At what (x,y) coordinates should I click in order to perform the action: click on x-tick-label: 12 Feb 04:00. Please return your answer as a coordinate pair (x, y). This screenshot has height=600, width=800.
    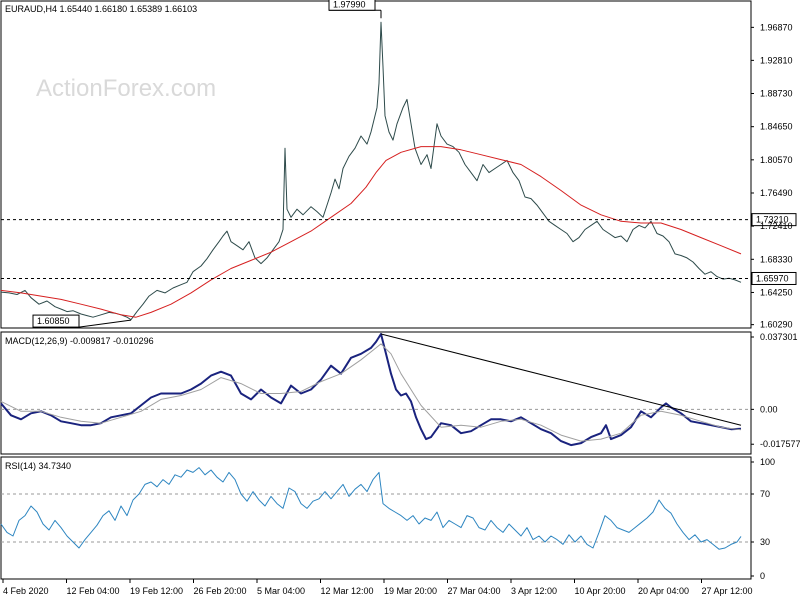
    Looking at the image, I should click on (93, 591).